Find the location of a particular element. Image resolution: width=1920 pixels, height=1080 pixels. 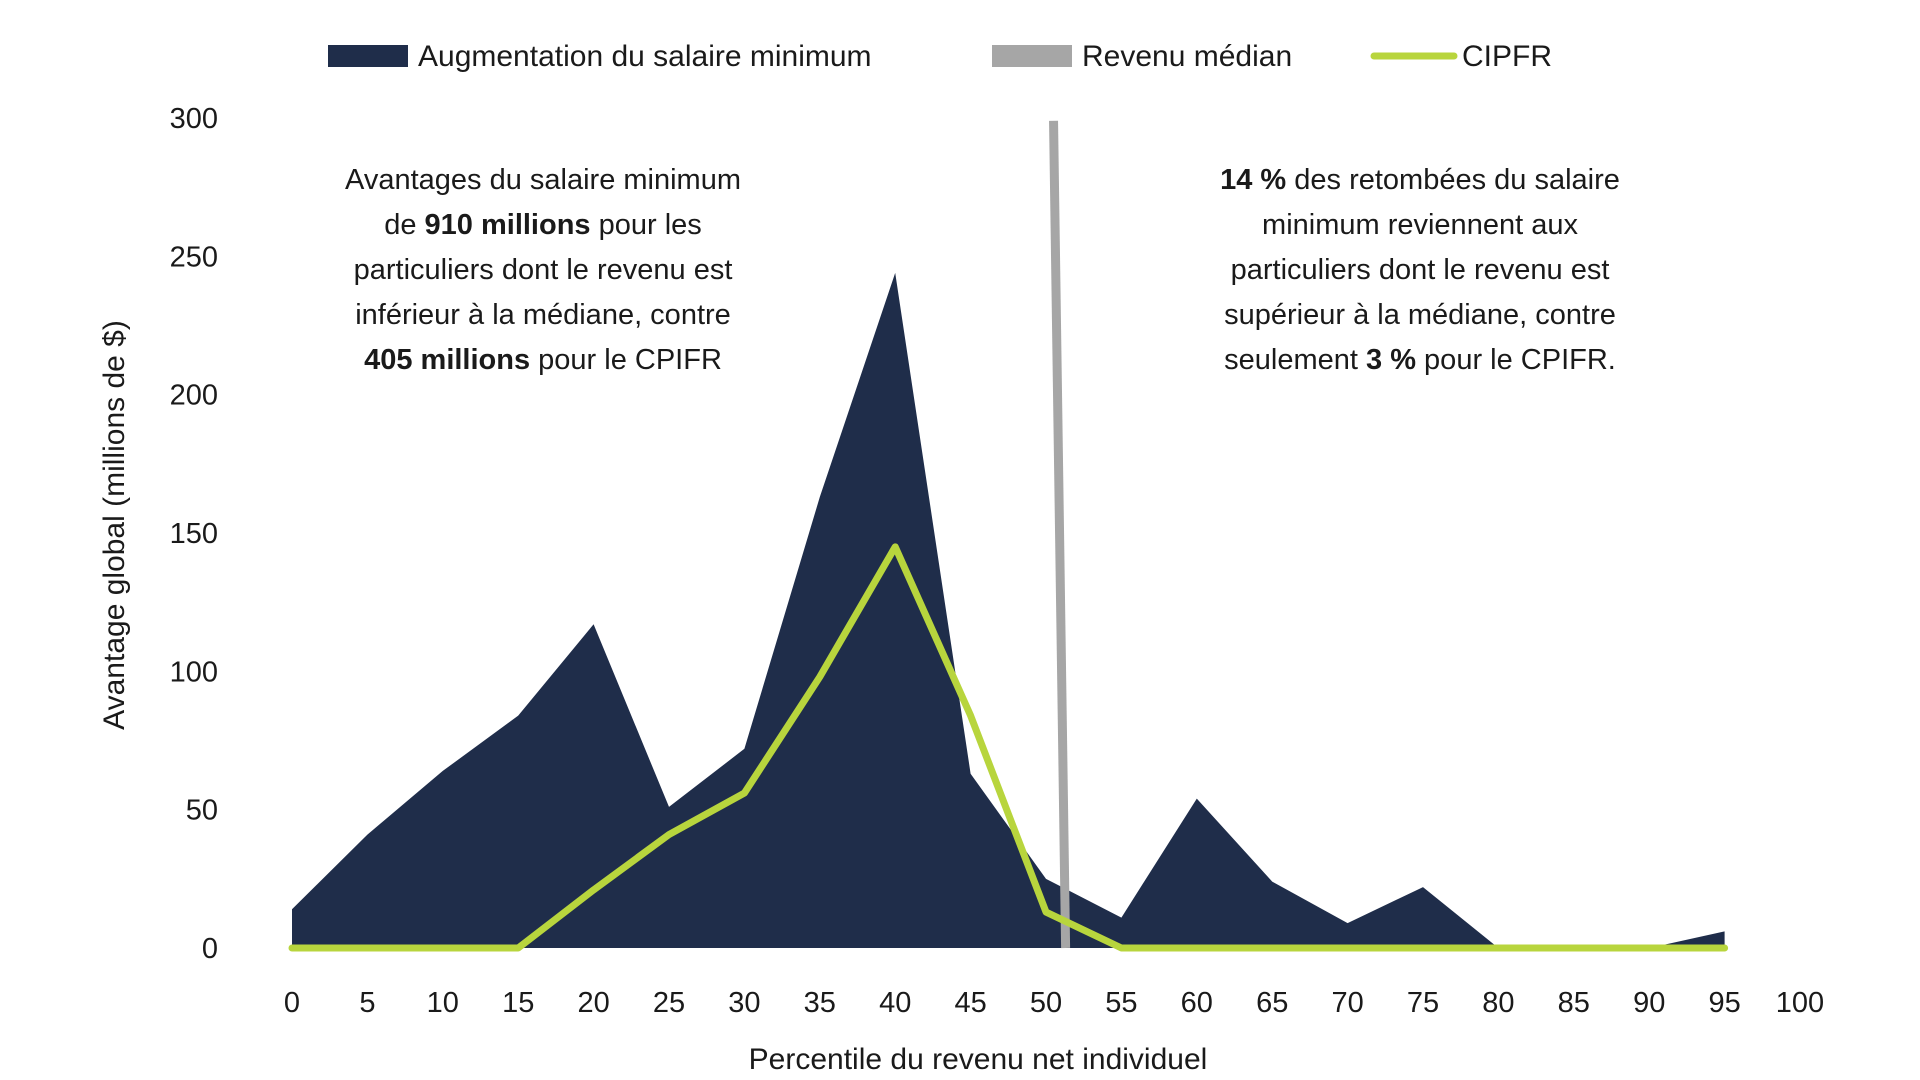

x-tick-label: 45 is located at coordinates (970, 1003).